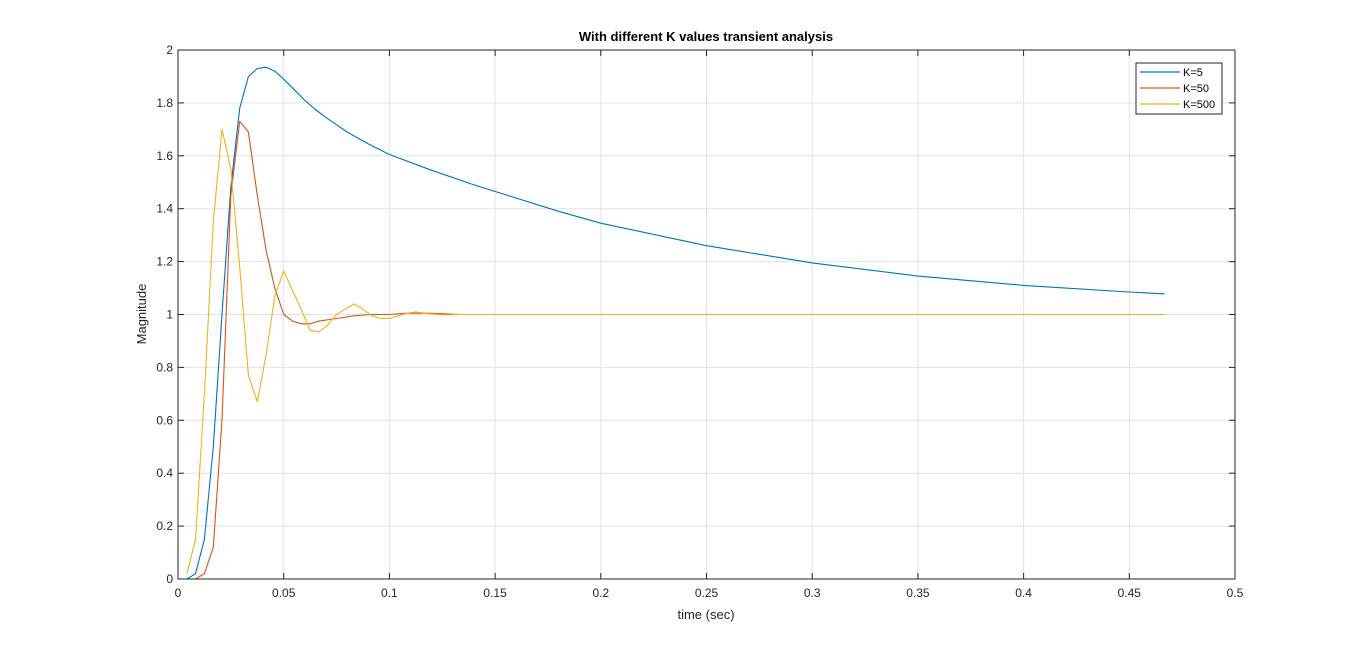 This screenshot has width=1366, height=656. I want to click on y-tick-label: 1.4, so click(164, 209).